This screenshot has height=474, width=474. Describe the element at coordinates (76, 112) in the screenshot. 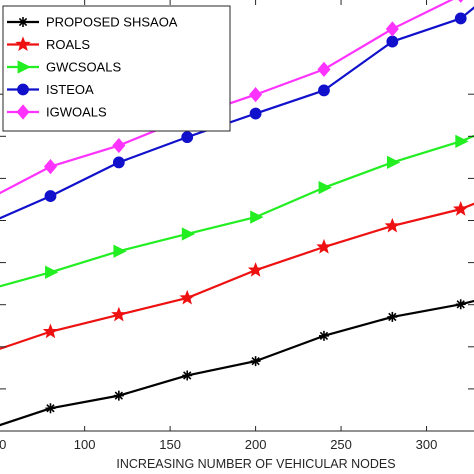

I see `legend-label: IGWOALS` at that location.